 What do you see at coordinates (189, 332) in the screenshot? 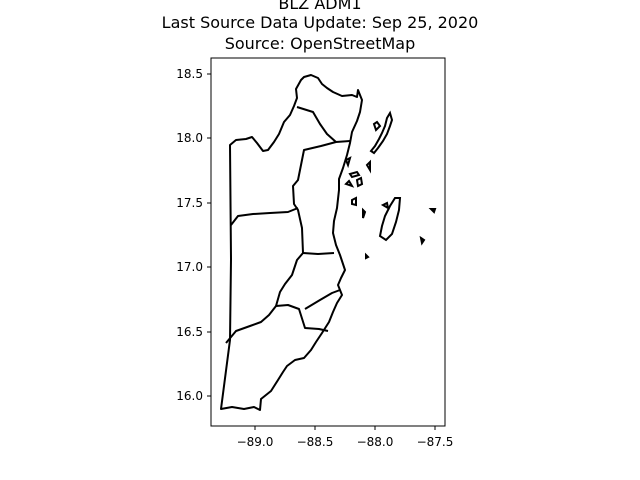
I see `y-tick-label: 16.5` at bounding box center [189, 332].